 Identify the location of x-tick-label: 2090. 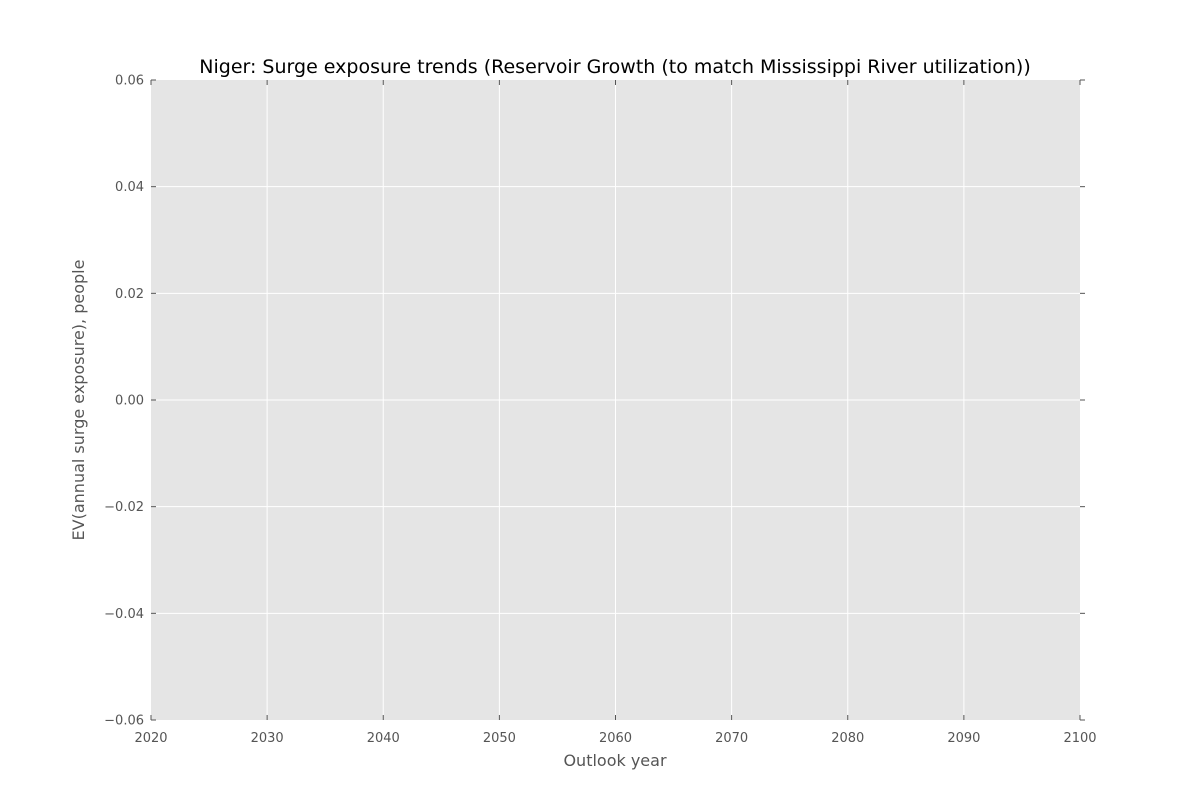
(963, 738).